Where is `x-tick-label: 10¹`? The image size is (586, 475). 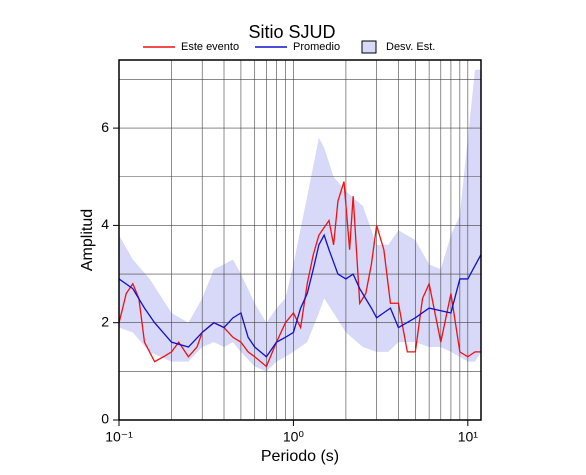
x-tick-label: 10¹ is located at coordinates (468, 437).